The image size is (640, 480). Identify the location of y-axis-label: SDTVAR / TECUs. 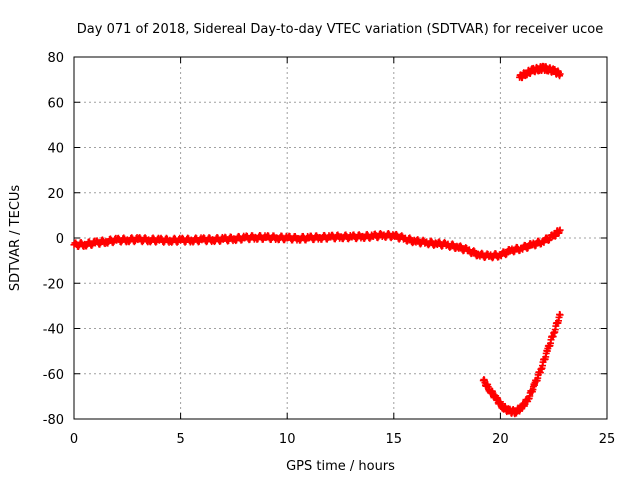
(15, 238).